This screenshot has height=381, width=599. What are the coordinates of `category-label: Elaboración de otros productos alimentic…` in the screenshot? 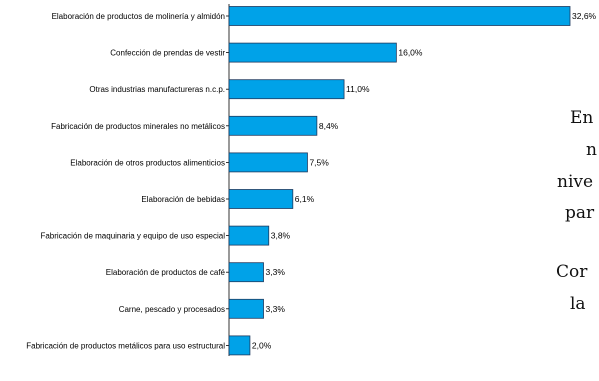 It's located at (147, 162).